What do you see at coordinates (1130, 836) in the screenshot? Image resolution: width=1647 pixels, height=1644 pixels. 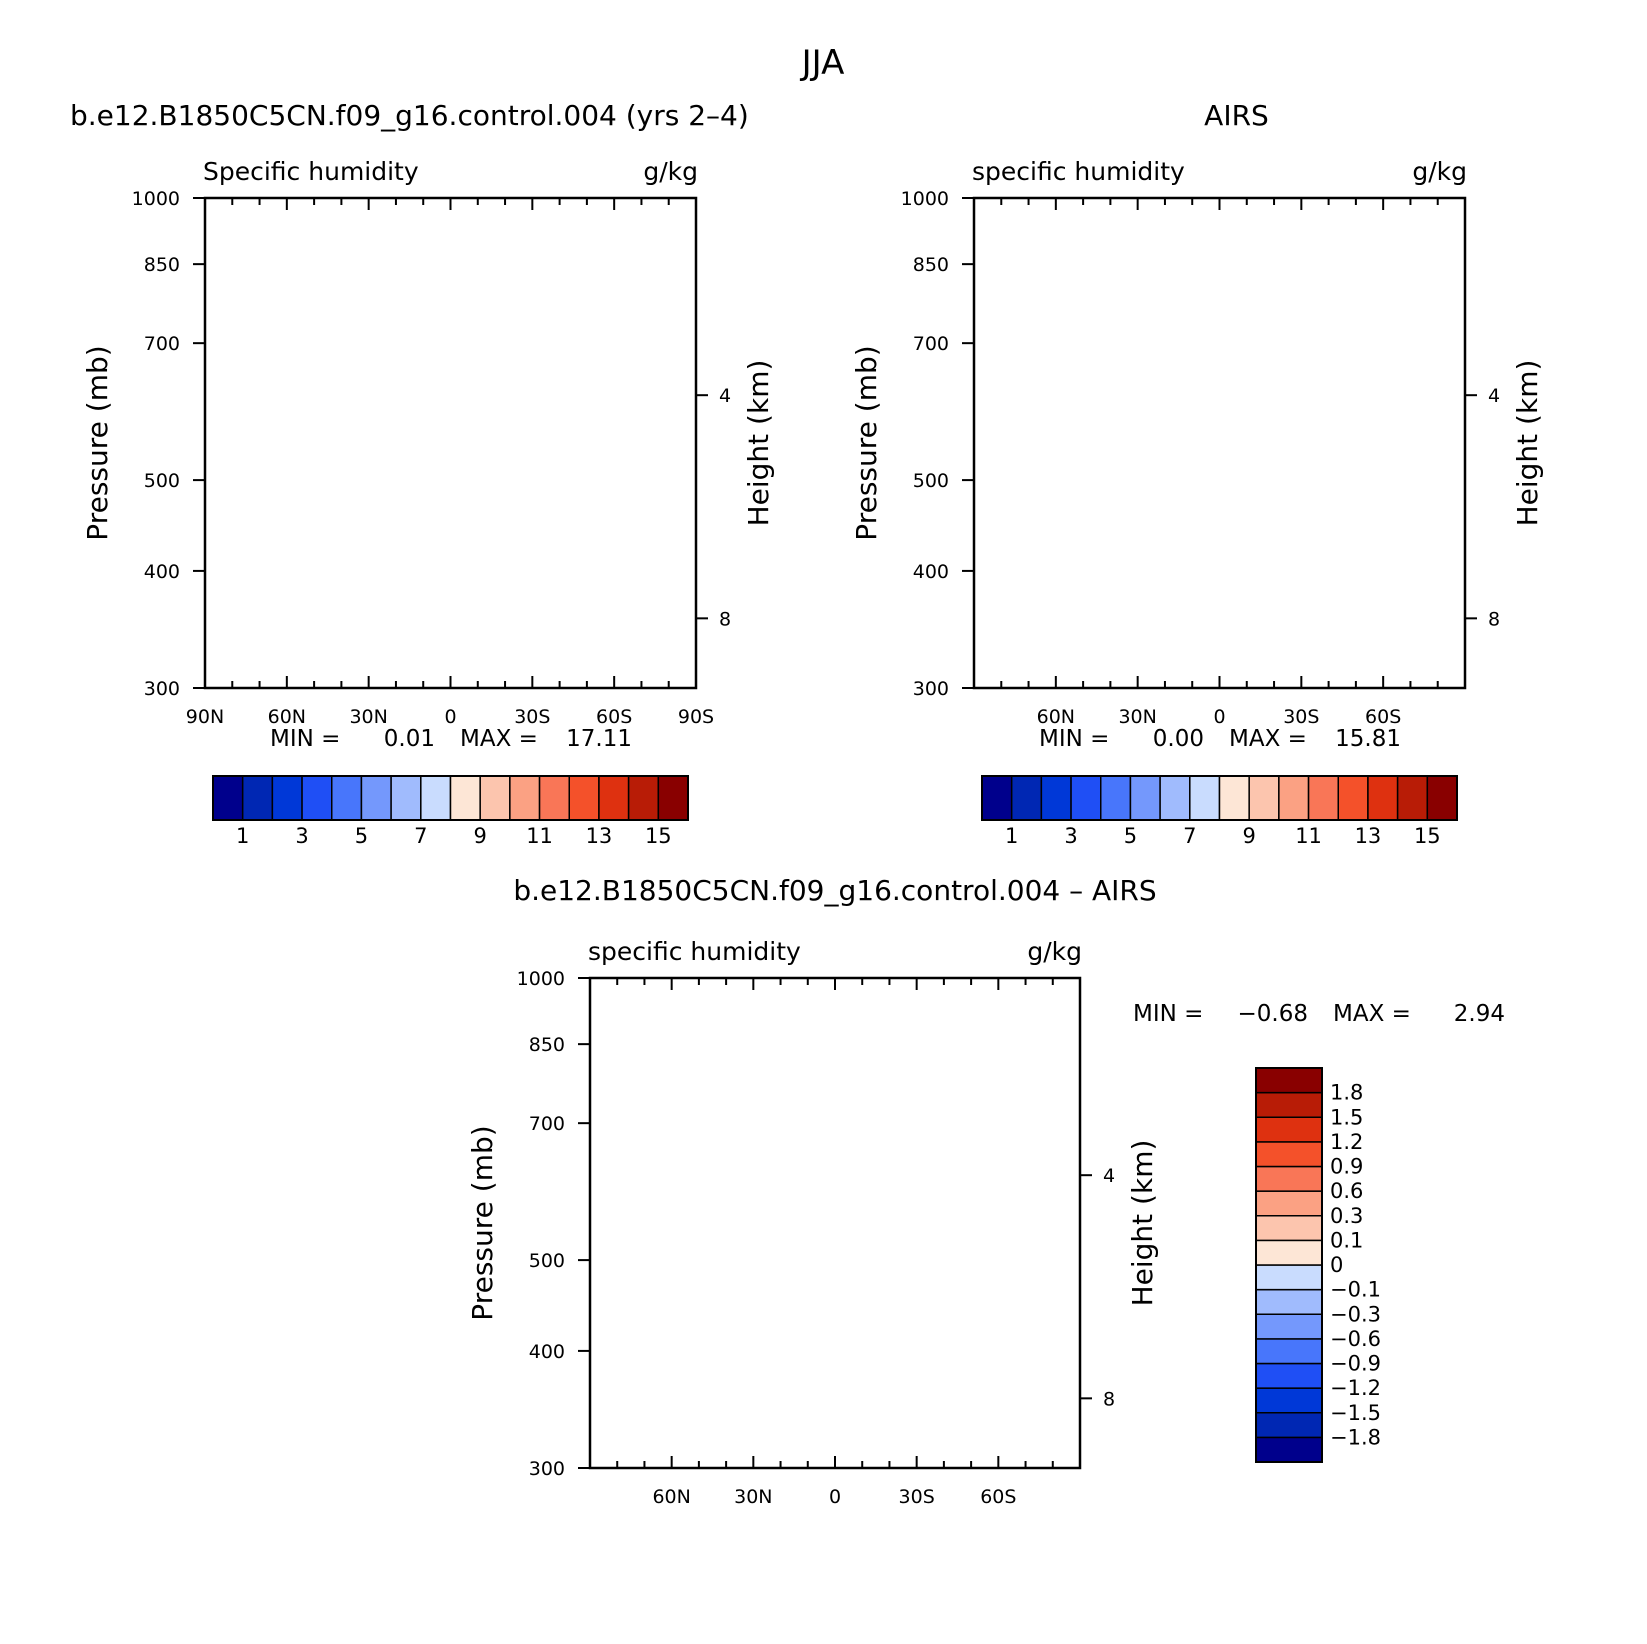 I see `colorbar-label: 5` at bounding box center [1130, 836].